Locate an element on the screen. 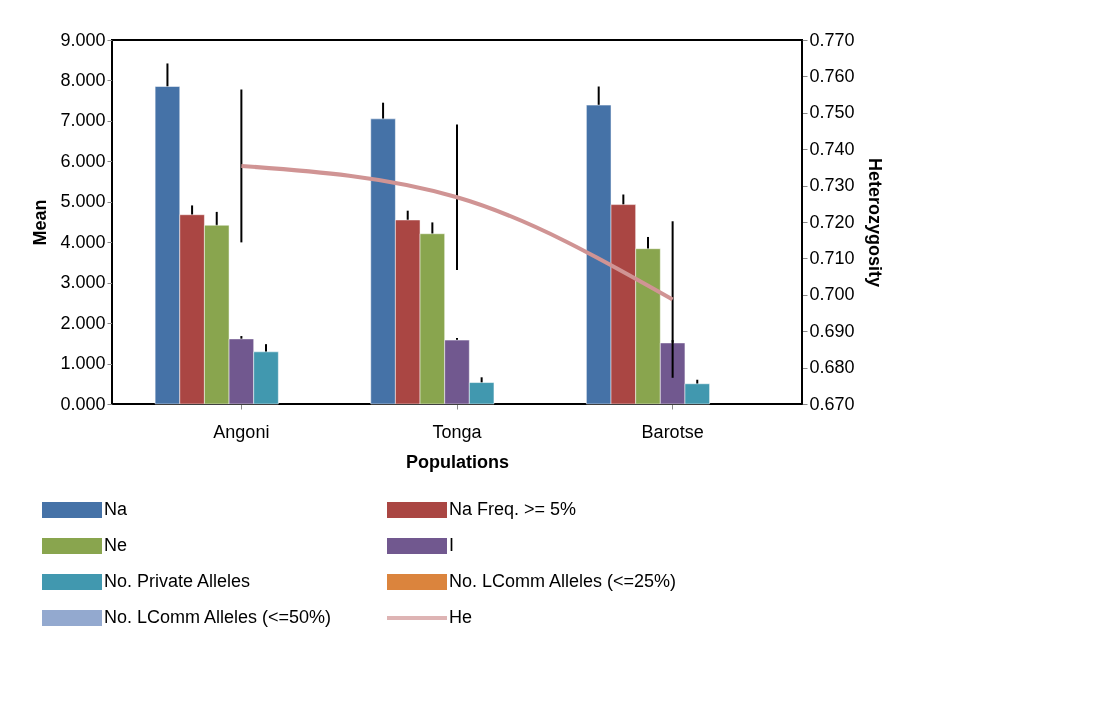 This screenshot has width=1109, height=707. y2-tick-label: 0.690 is located at coordinates (832, 330).